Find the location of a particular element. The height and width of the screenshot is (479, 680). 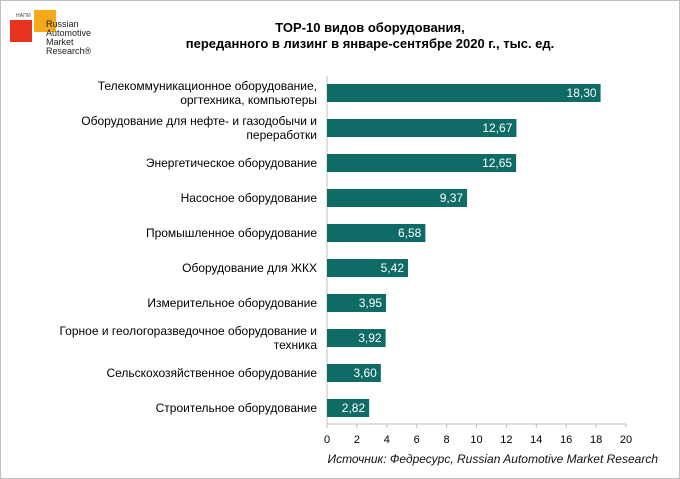

bar-value-label: 3,60 is located at coordinates (365, 373).